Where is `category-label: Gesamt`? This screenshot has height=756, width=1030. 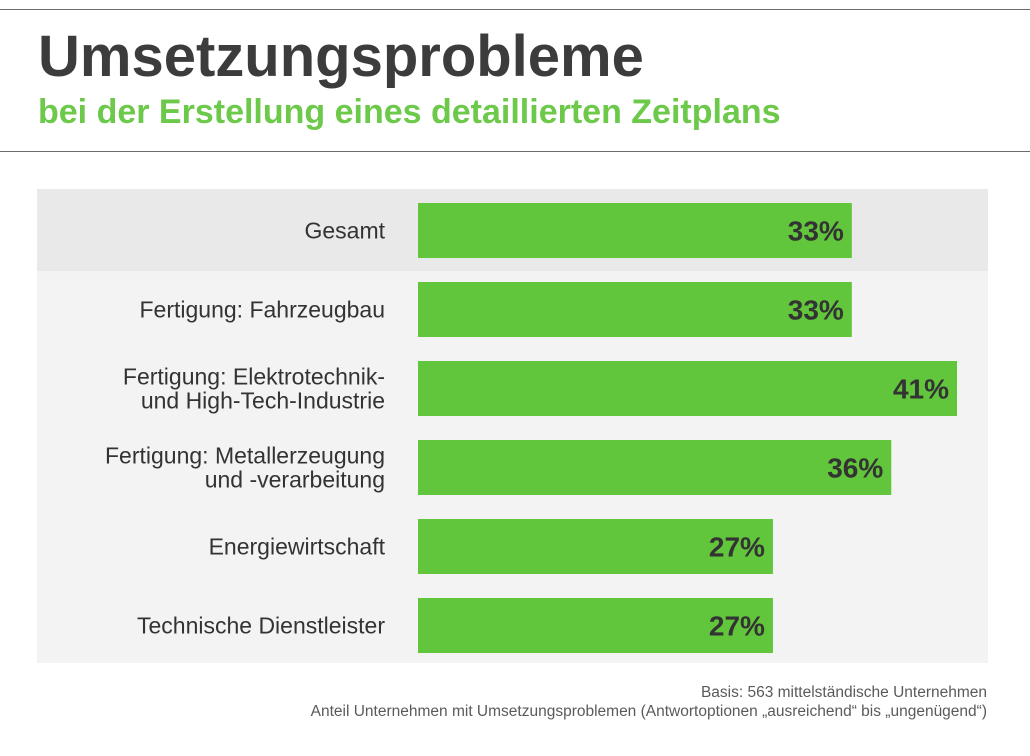
category-label: Gesamt is located at coordinates (344, 231).